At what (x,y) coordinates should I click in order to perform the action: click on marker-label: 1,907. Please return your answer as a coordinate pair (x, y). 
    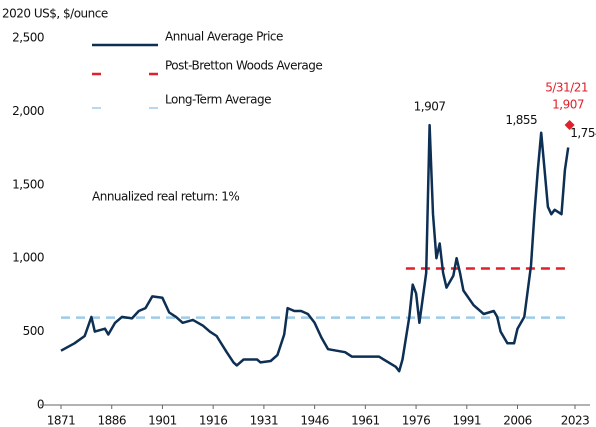
    Looking at the image, I should click on (568, 105).